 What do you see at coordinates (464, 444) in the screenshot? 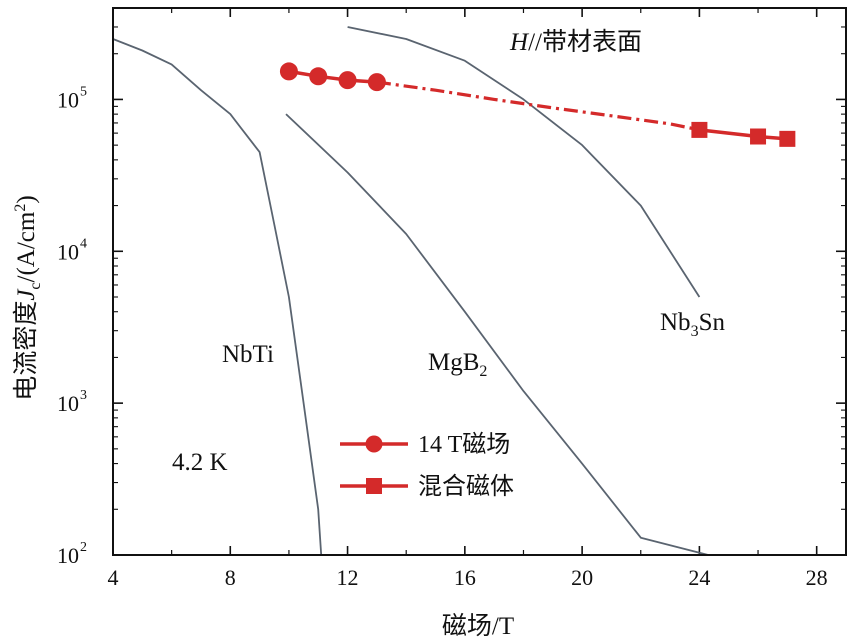
I see `legend-label-circle: 14 T磁场` at bounding box center [464, 444].